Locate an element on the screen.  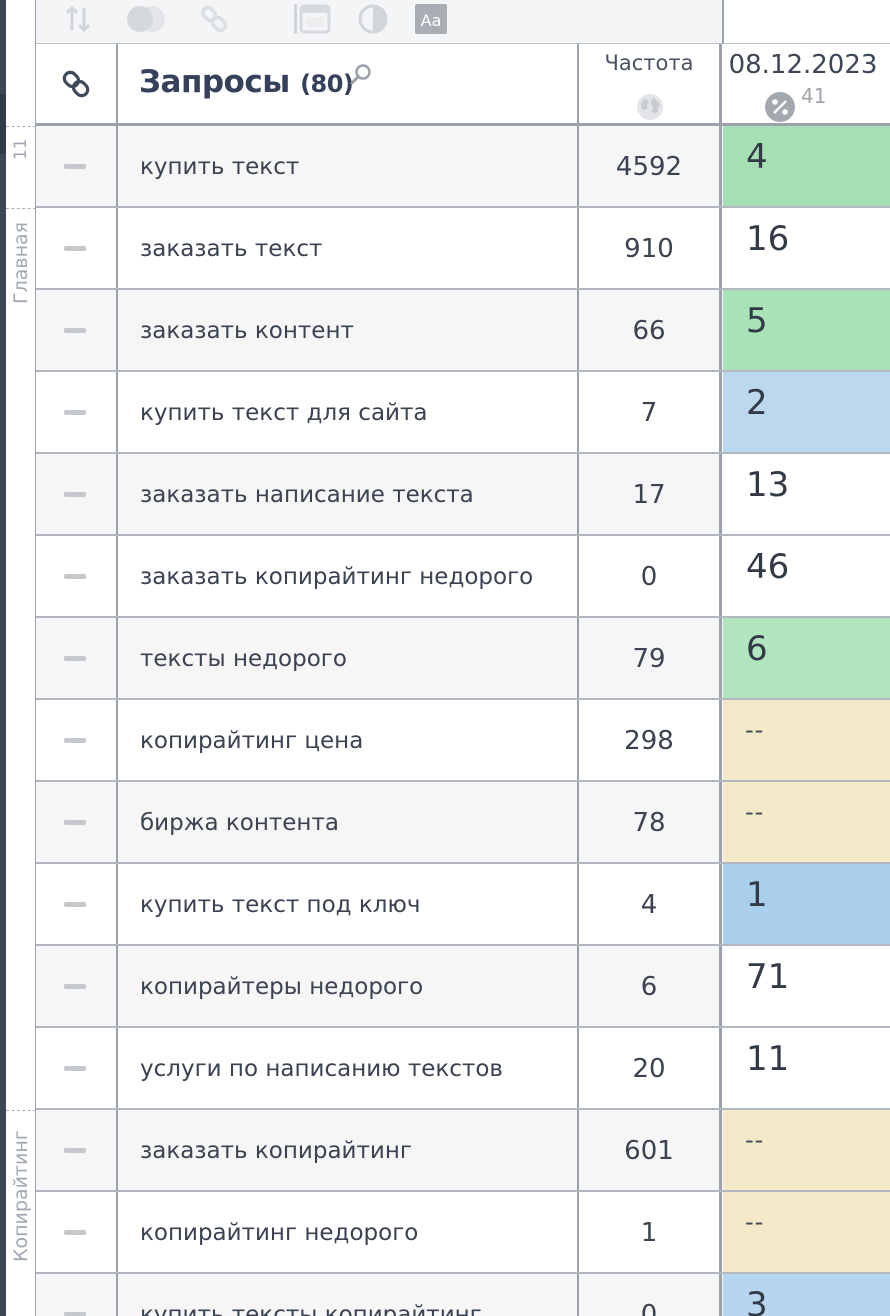
table-row: копирайтинг недорого 1 -- is located at coordinates (463, 1233).